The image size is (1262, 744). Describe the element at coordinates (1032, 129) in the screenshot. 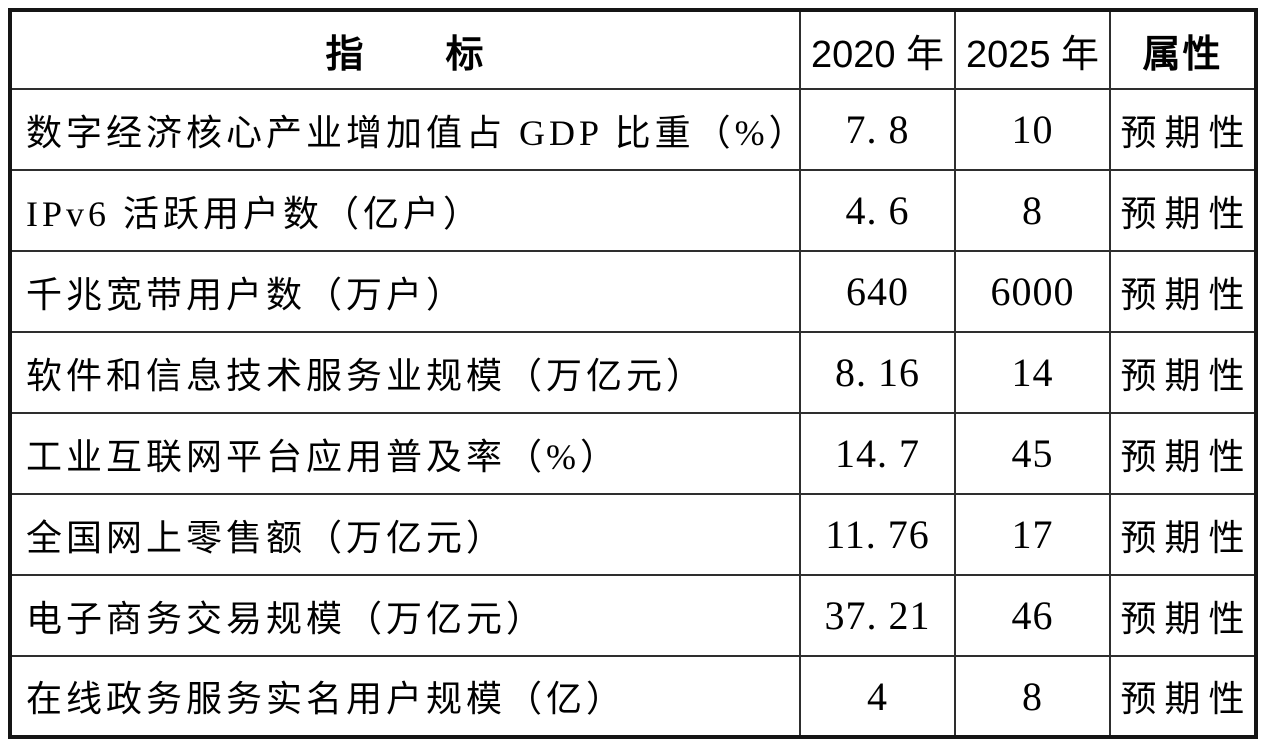

I see `value-2025-cell: 10` at that location.